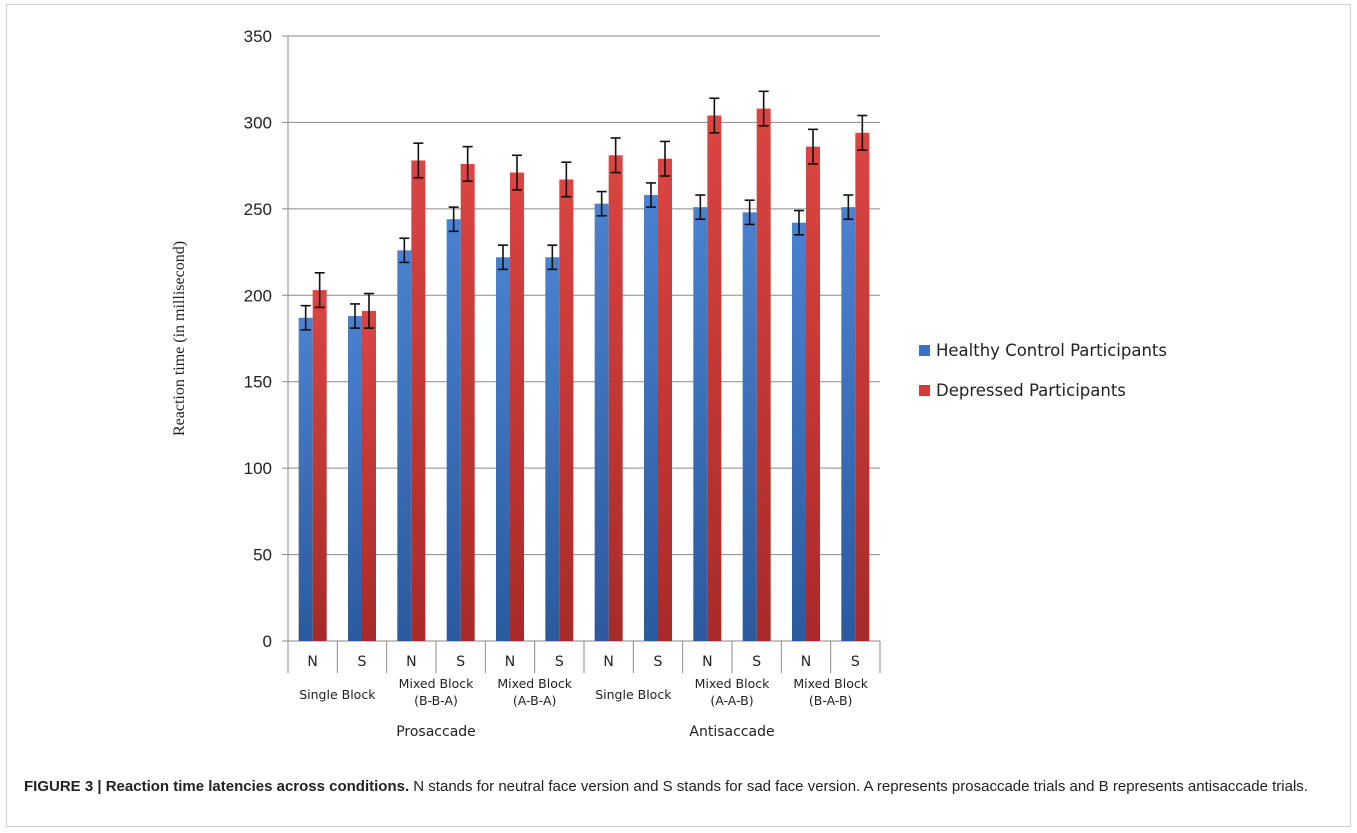 Image resolution: width=1357 pixels, height=833 pixels. Describe the element at coordinates (436, 732) in the screenshot. I see `x-supergroup-label: Prosaccade` at that location.